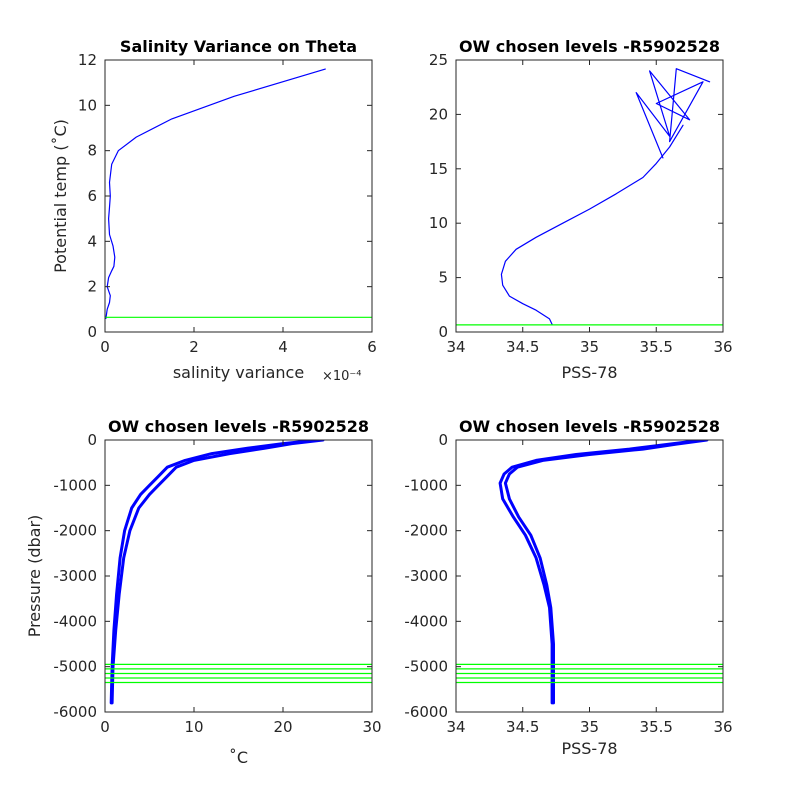 This screenshot has height=800, width=800. I want to click on panel-1-y-tick-label: 12, so click(87, 60).